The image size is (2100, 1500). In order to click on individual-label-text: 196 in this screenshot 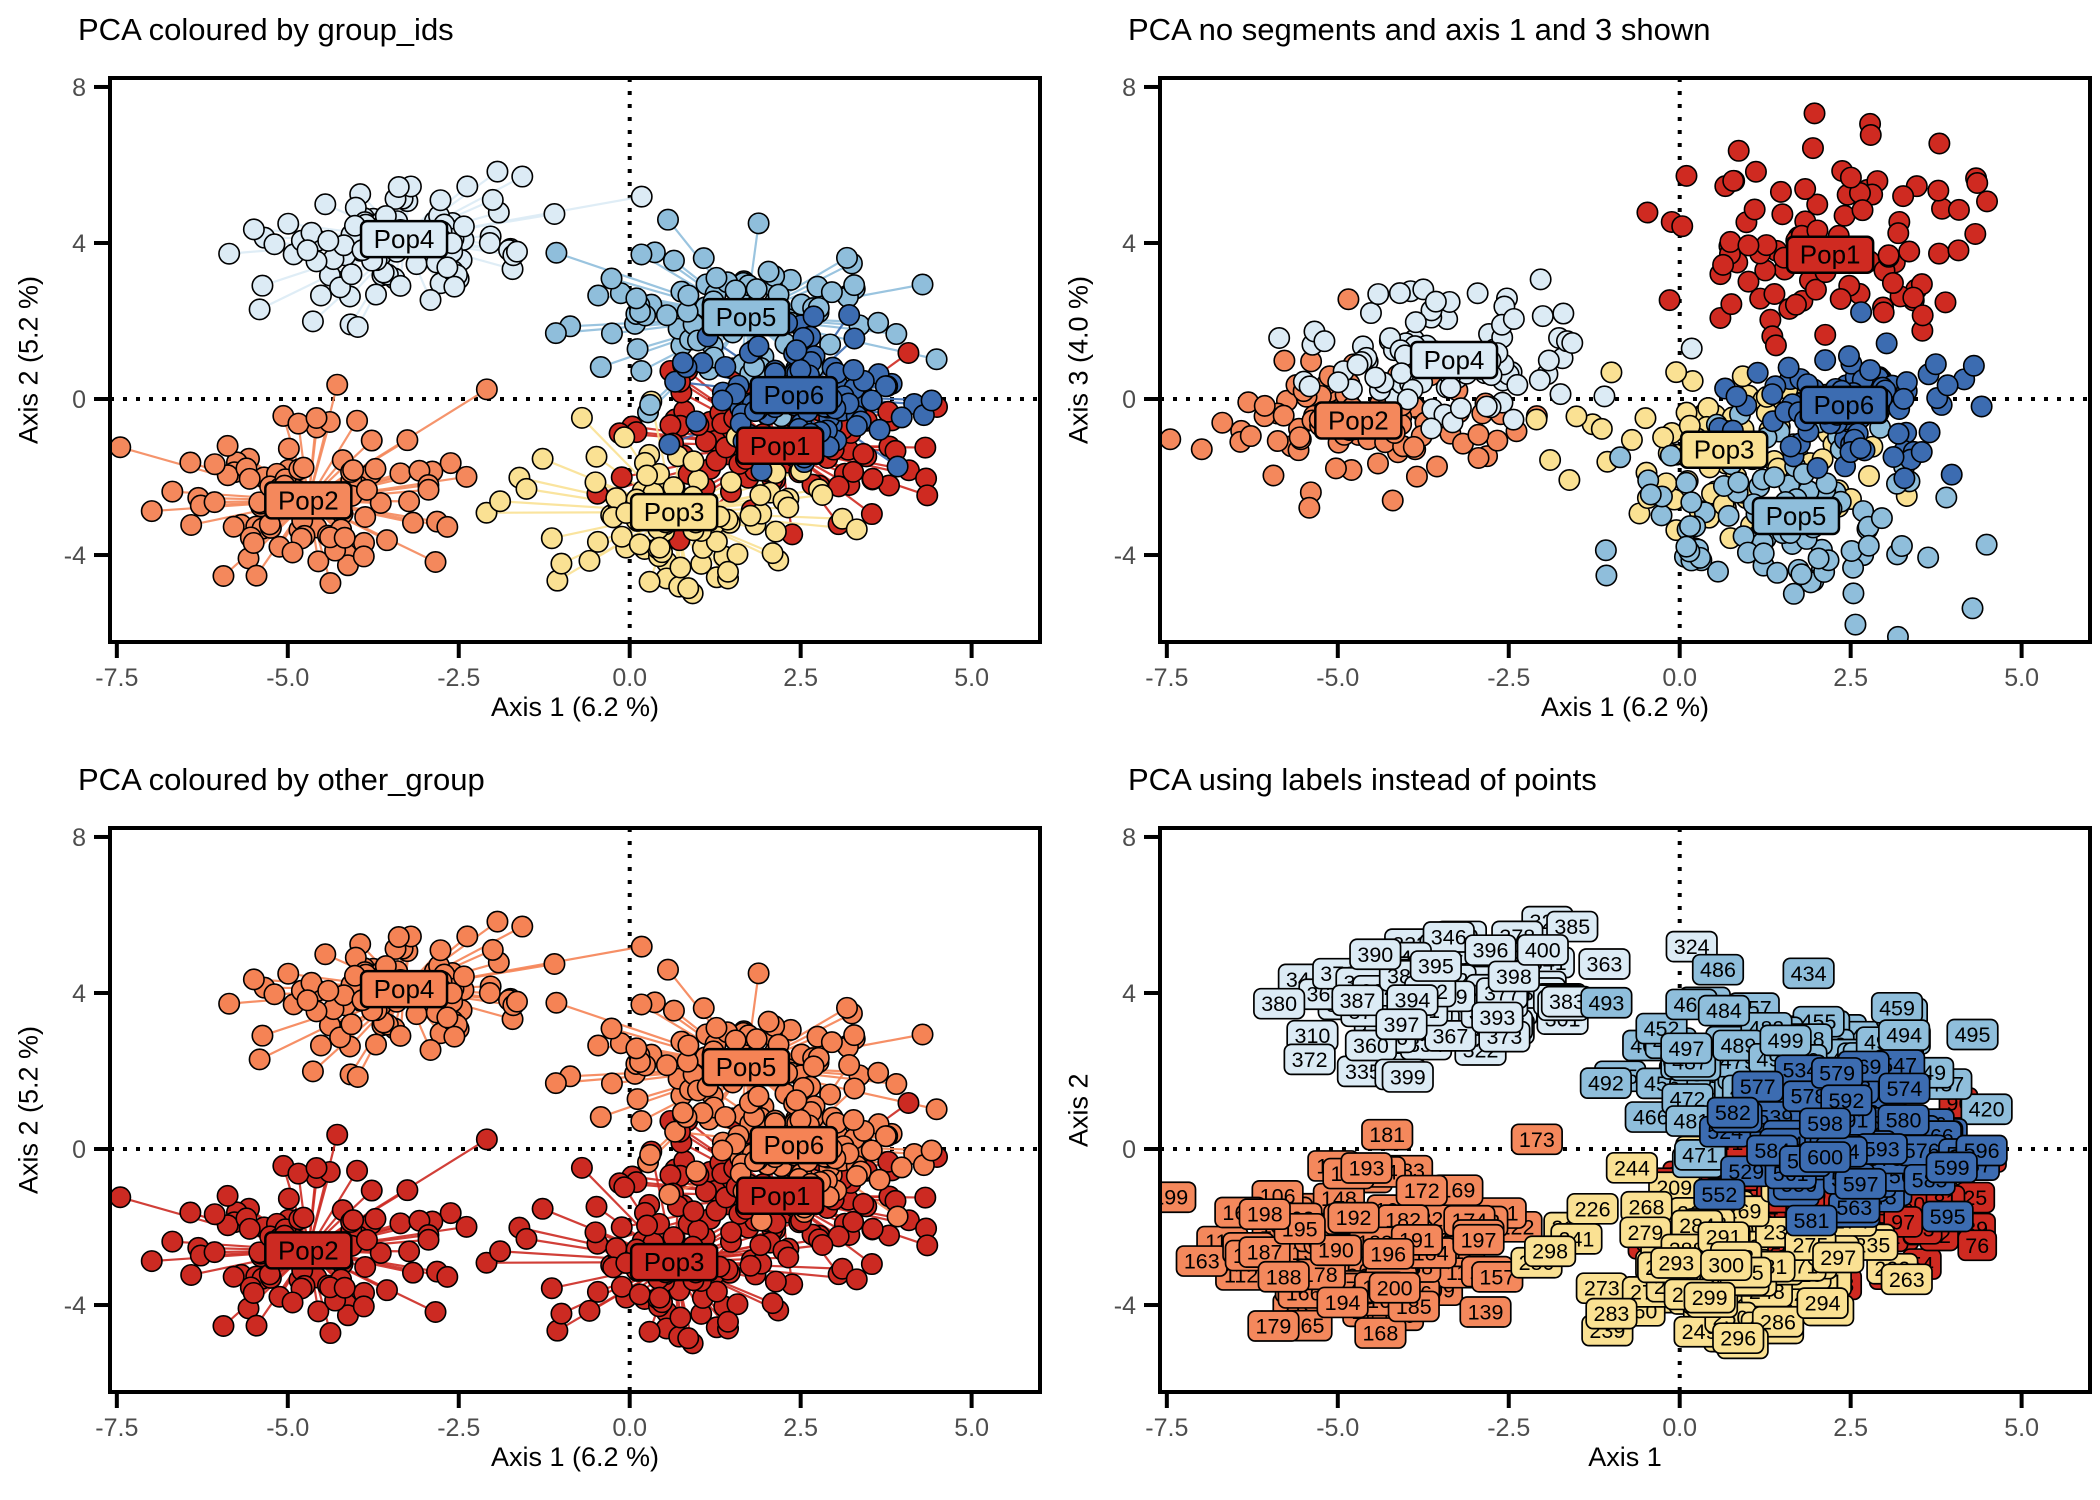, I will do `click(1388, 1254)`.